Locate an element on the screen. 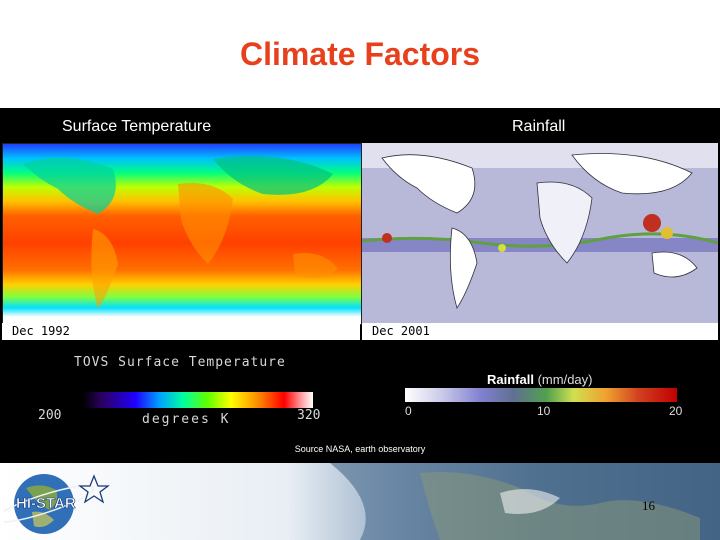 The image size is (720, 540). rainfall-tick: 20 is located at coordinates (676, 411).